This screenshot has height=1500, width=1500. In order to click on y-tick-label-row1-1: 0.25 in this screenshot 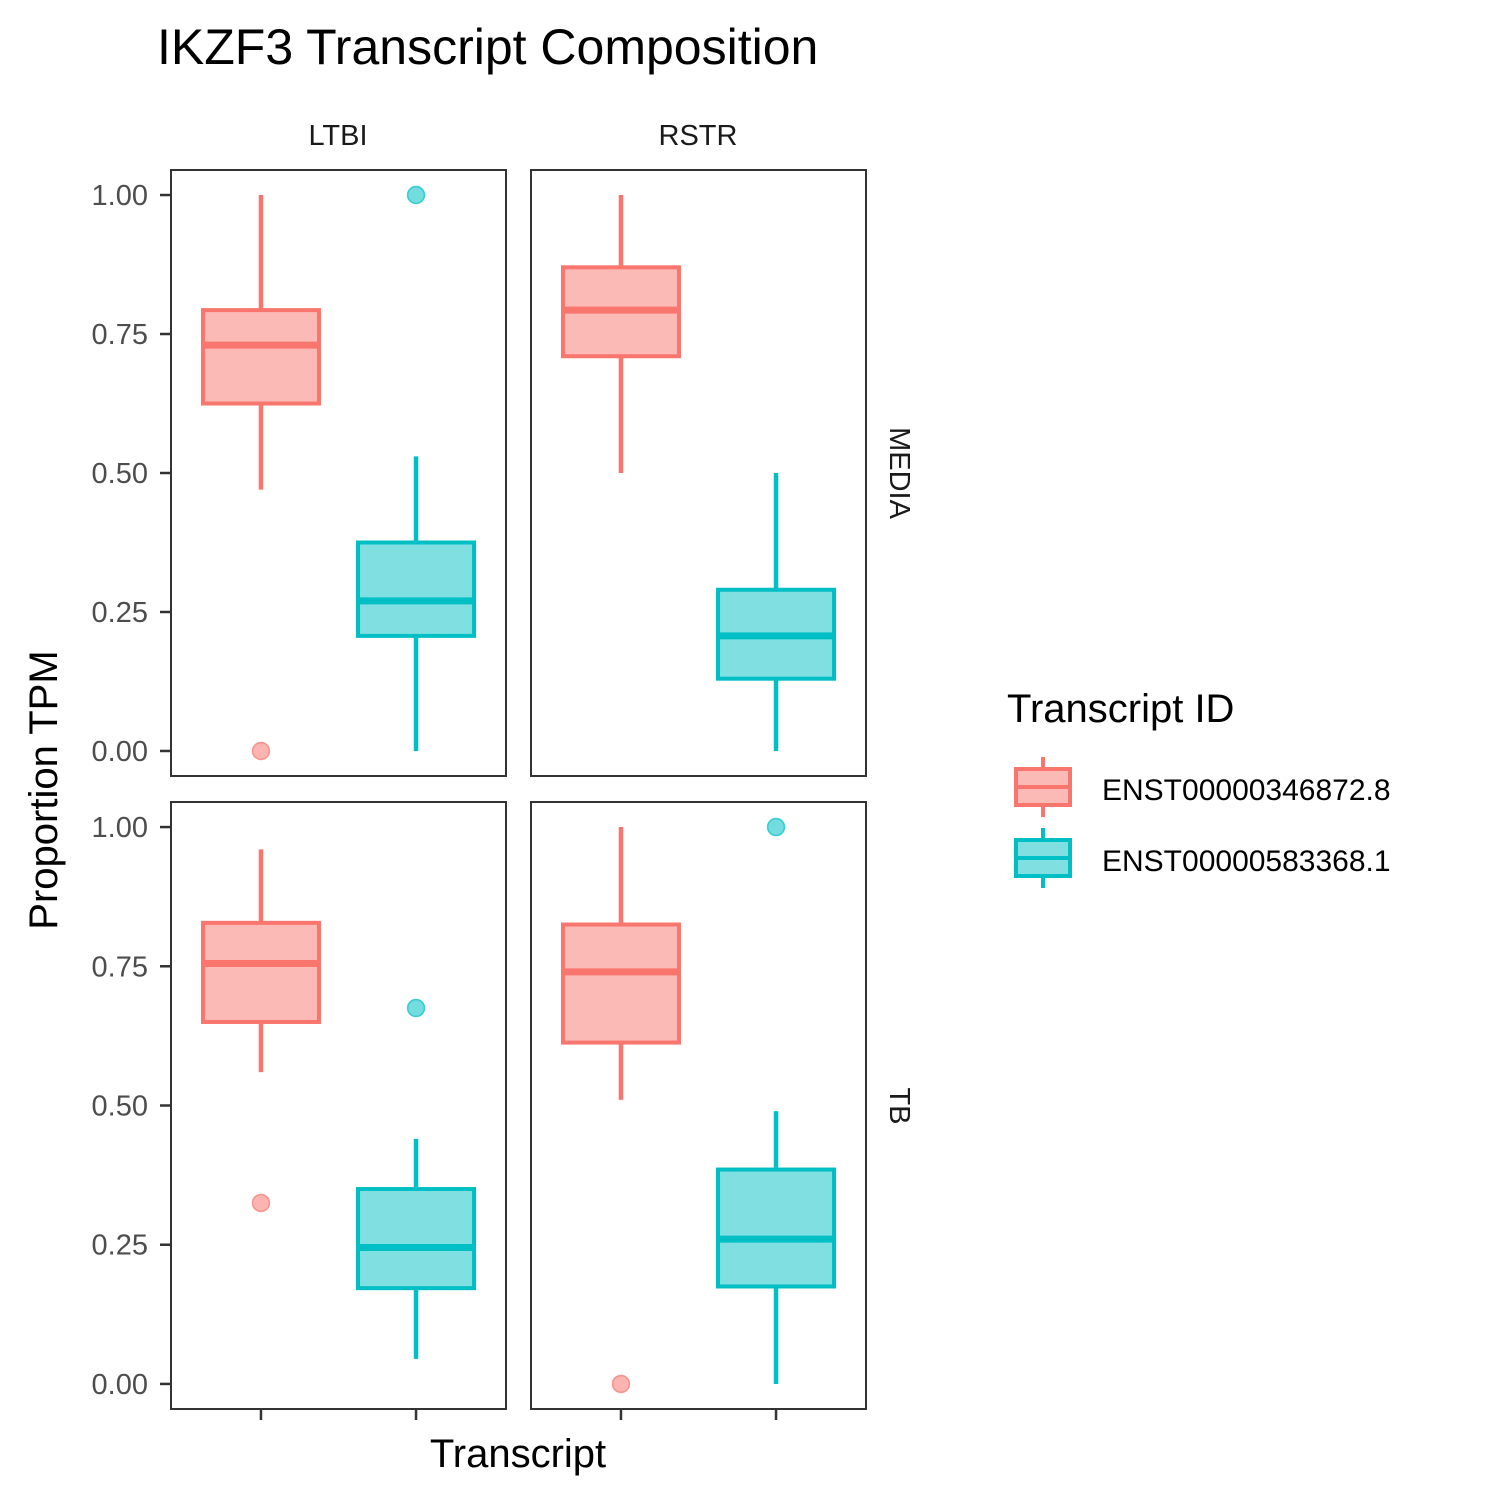, I will do `click(120, 613)`.